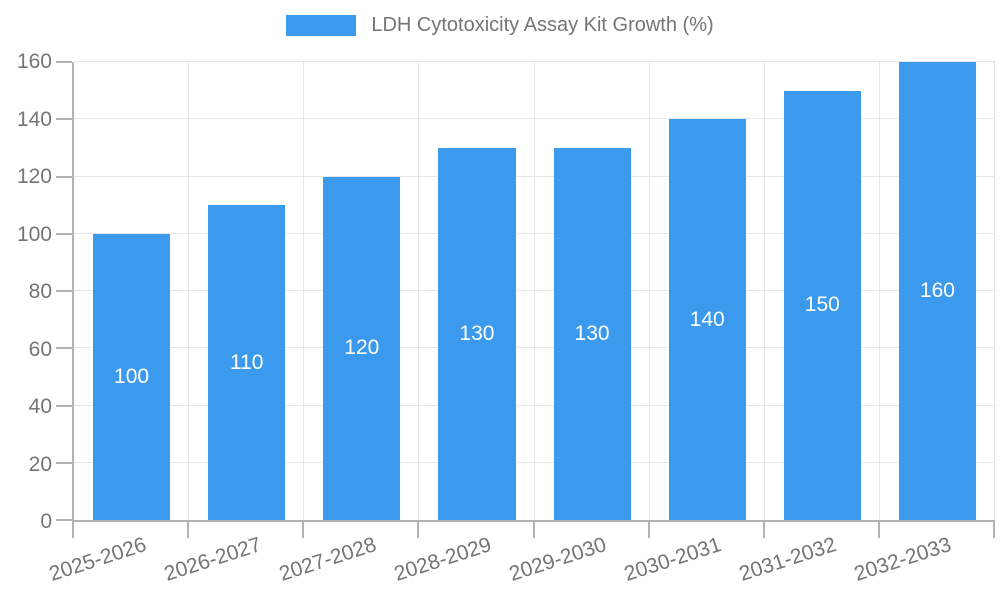 This screenshot has height=600, width=1000. What do you see at coordinates (40, 406) in the screenshot?
I see `y-tick-label: 40` at bounding box center [40, 406].